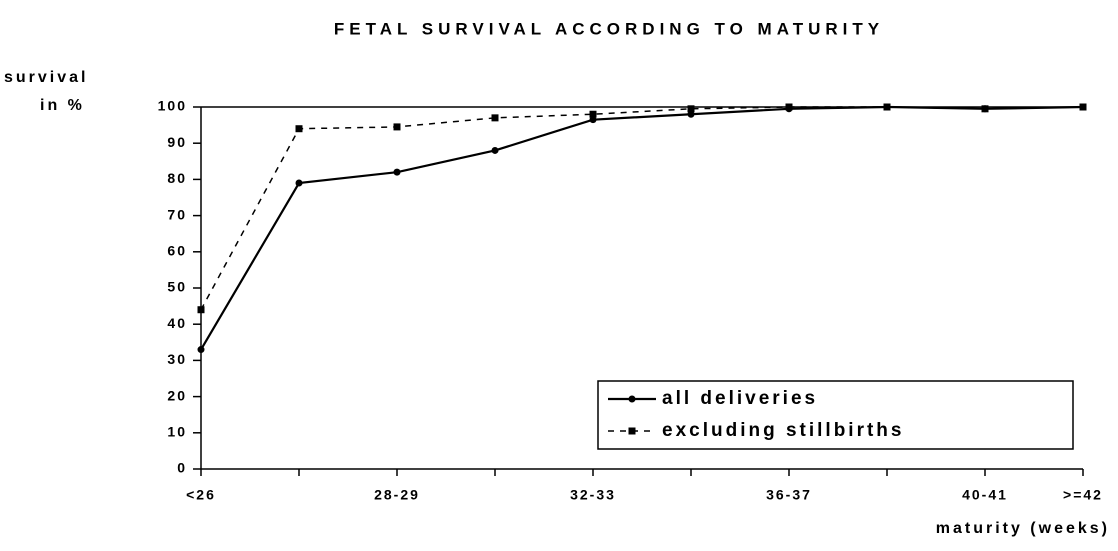 This screenshot has width=1118, height=551. Describe the element at coordinates (177, 287) in the screenshot. I see `y-tick-label: 50` at that location.